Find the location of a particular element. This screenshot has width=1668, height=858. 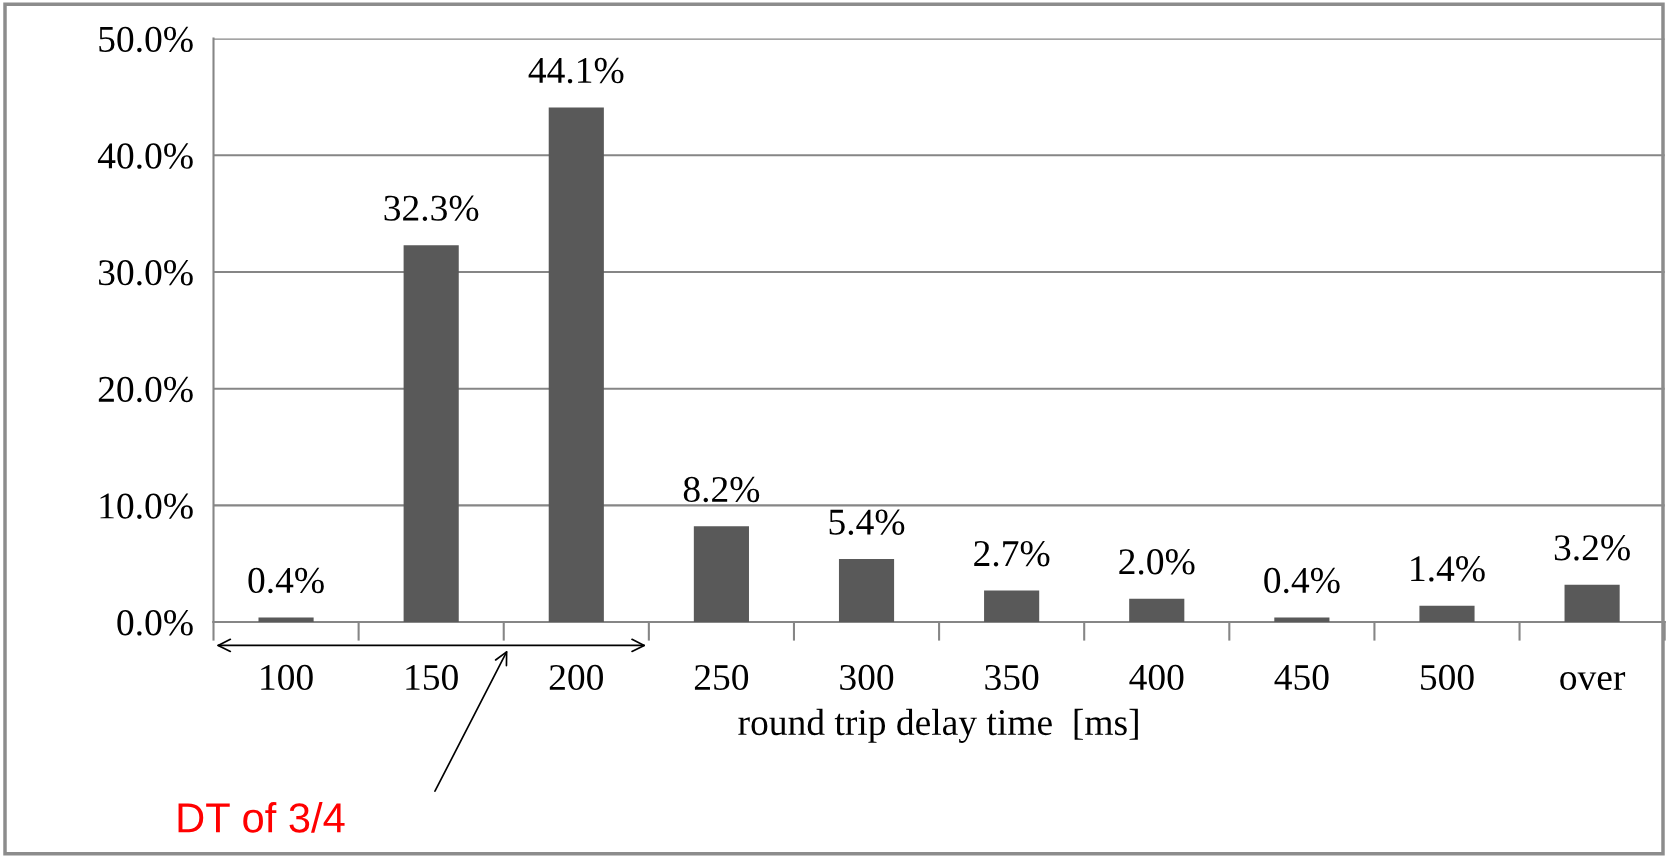

data-label: 5.4% is located at coordinates (867, 522).